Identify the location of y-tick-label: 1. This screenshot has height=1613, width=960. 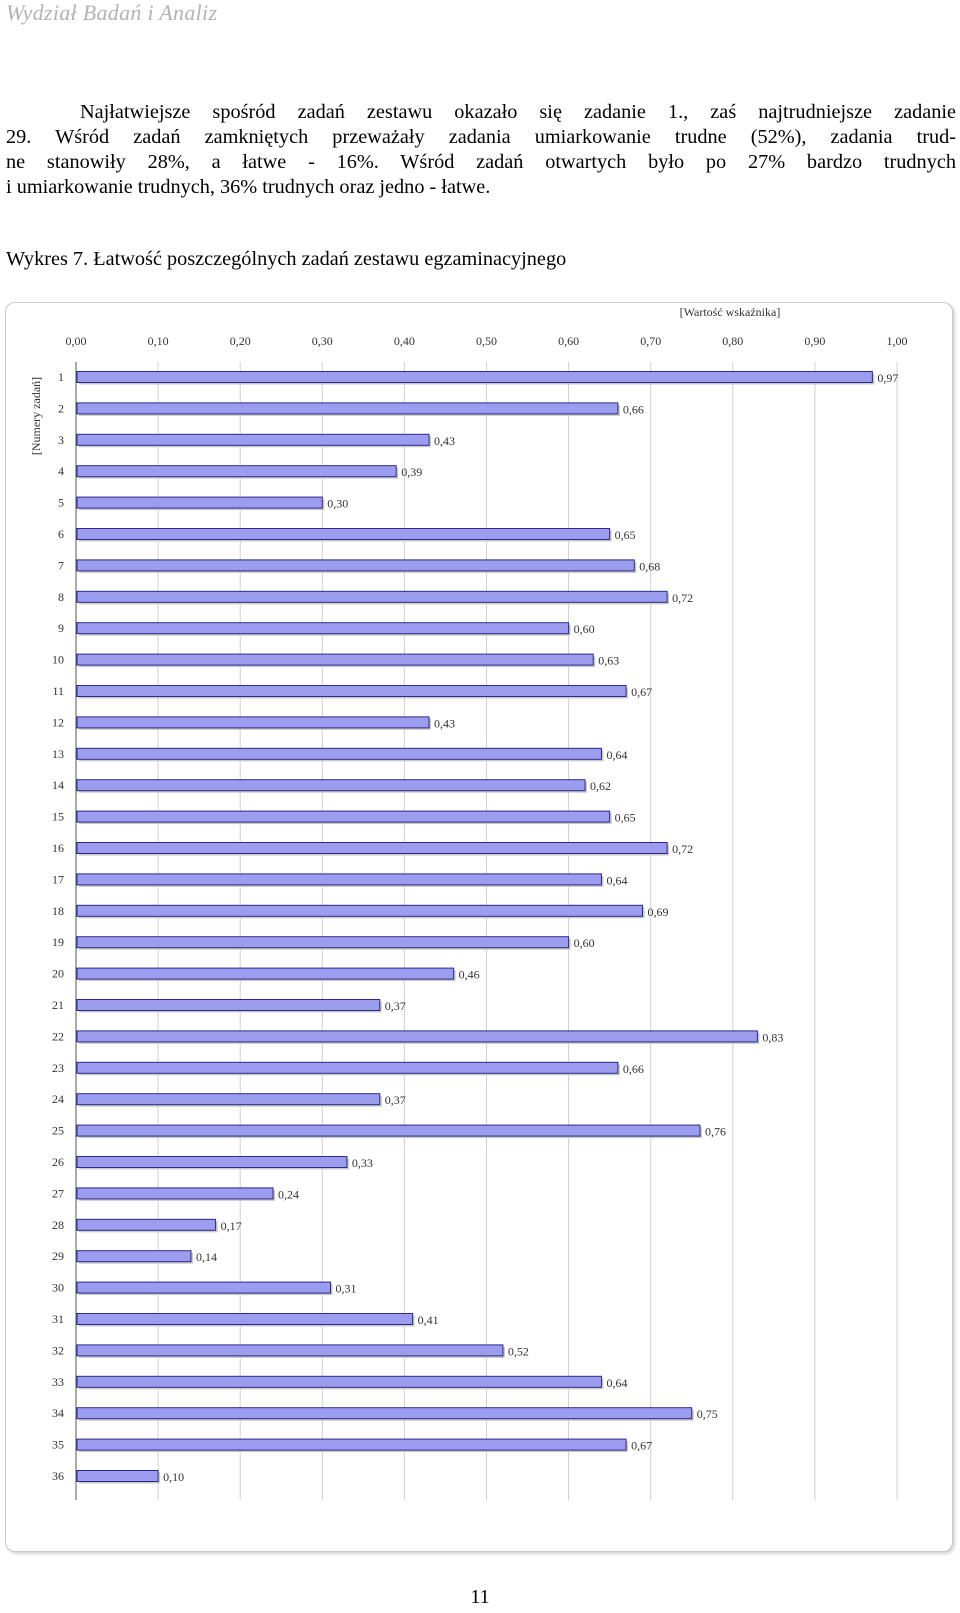
(61, 377).